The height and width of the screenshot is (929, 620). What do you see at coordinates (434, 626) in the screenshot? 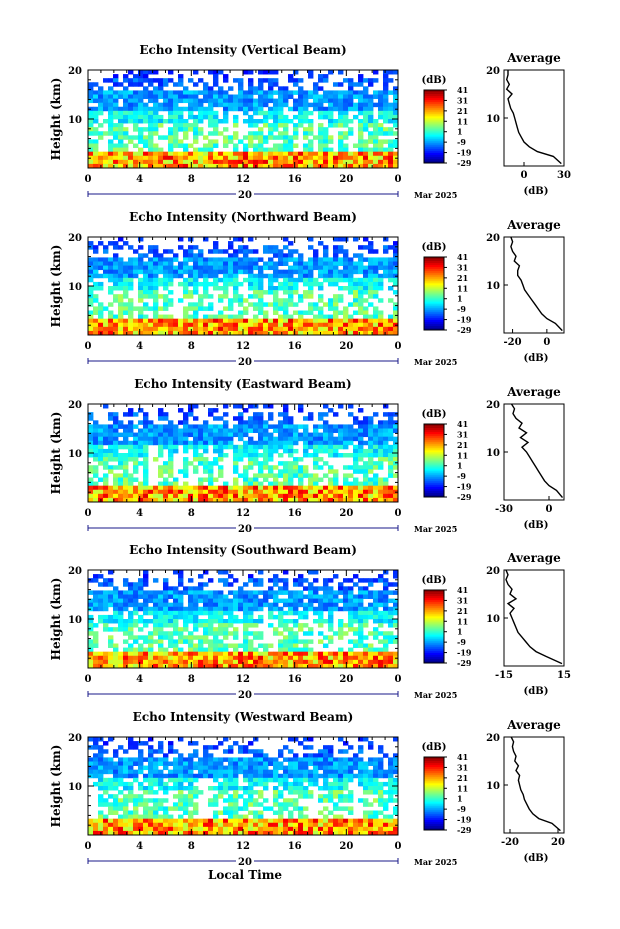
I see `colorbar-frame` at bounding box center [434, 626].